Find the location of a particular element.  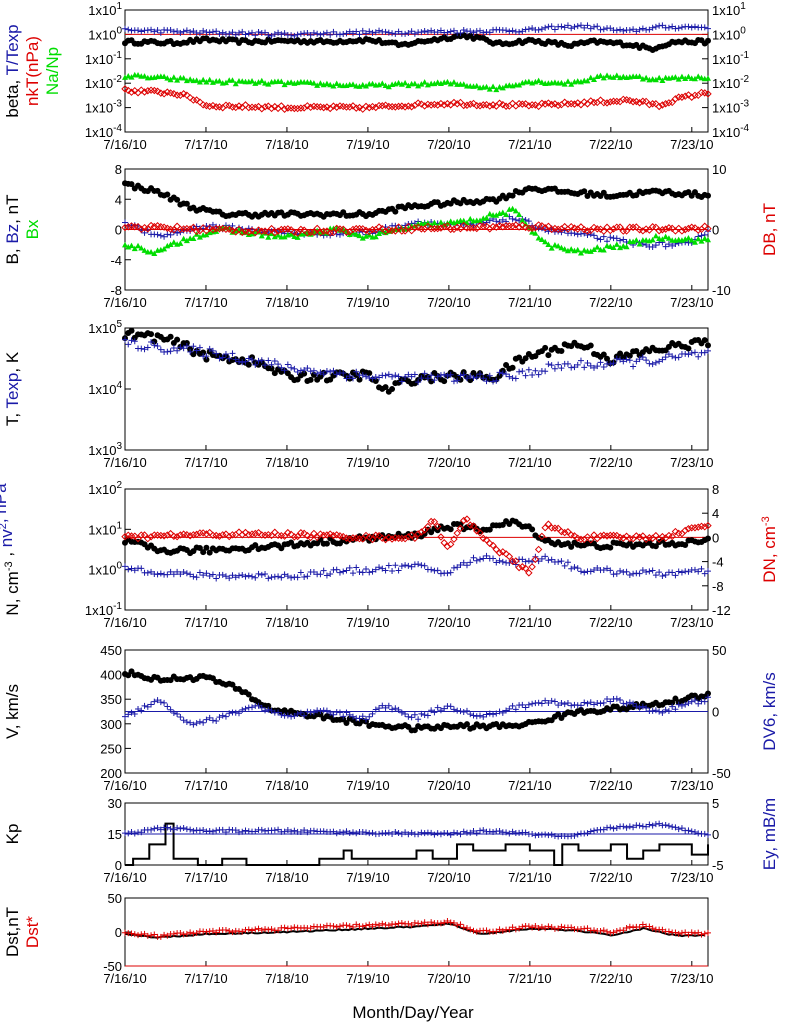

right-tick-label: 1x100 is located at coordinates (729, 33).